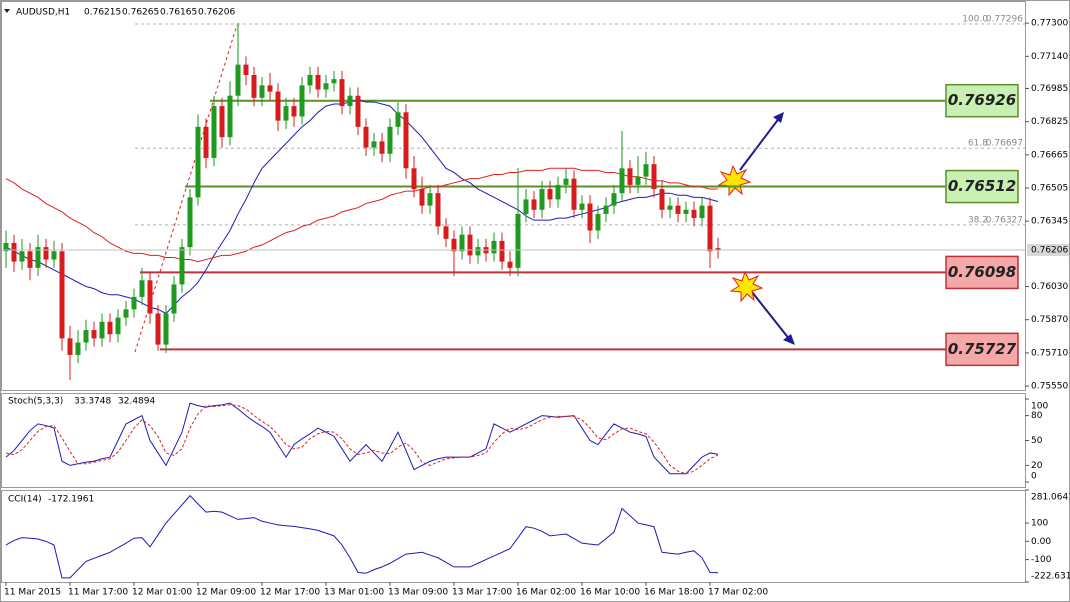  I want to click on level-label: 0.76098, so click(982, 272).